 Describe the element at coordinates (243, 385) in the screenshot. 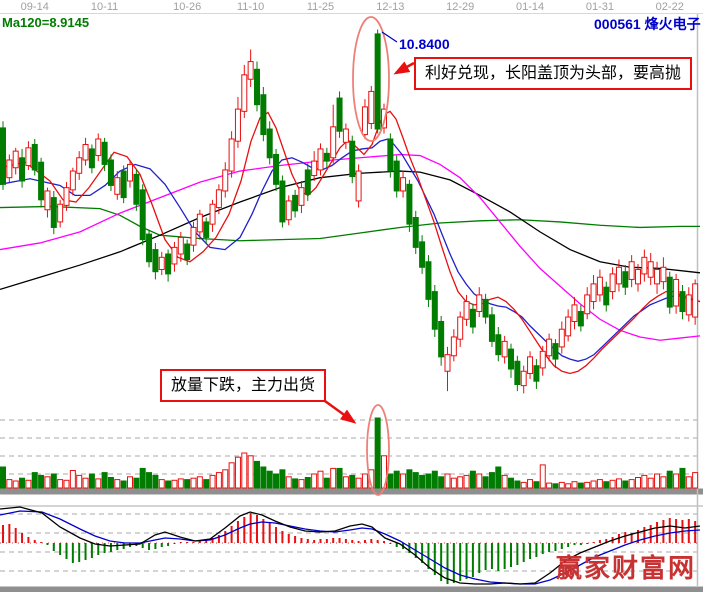

I see `annotation-volume-note: 放量下跌，主力出货` at that location.